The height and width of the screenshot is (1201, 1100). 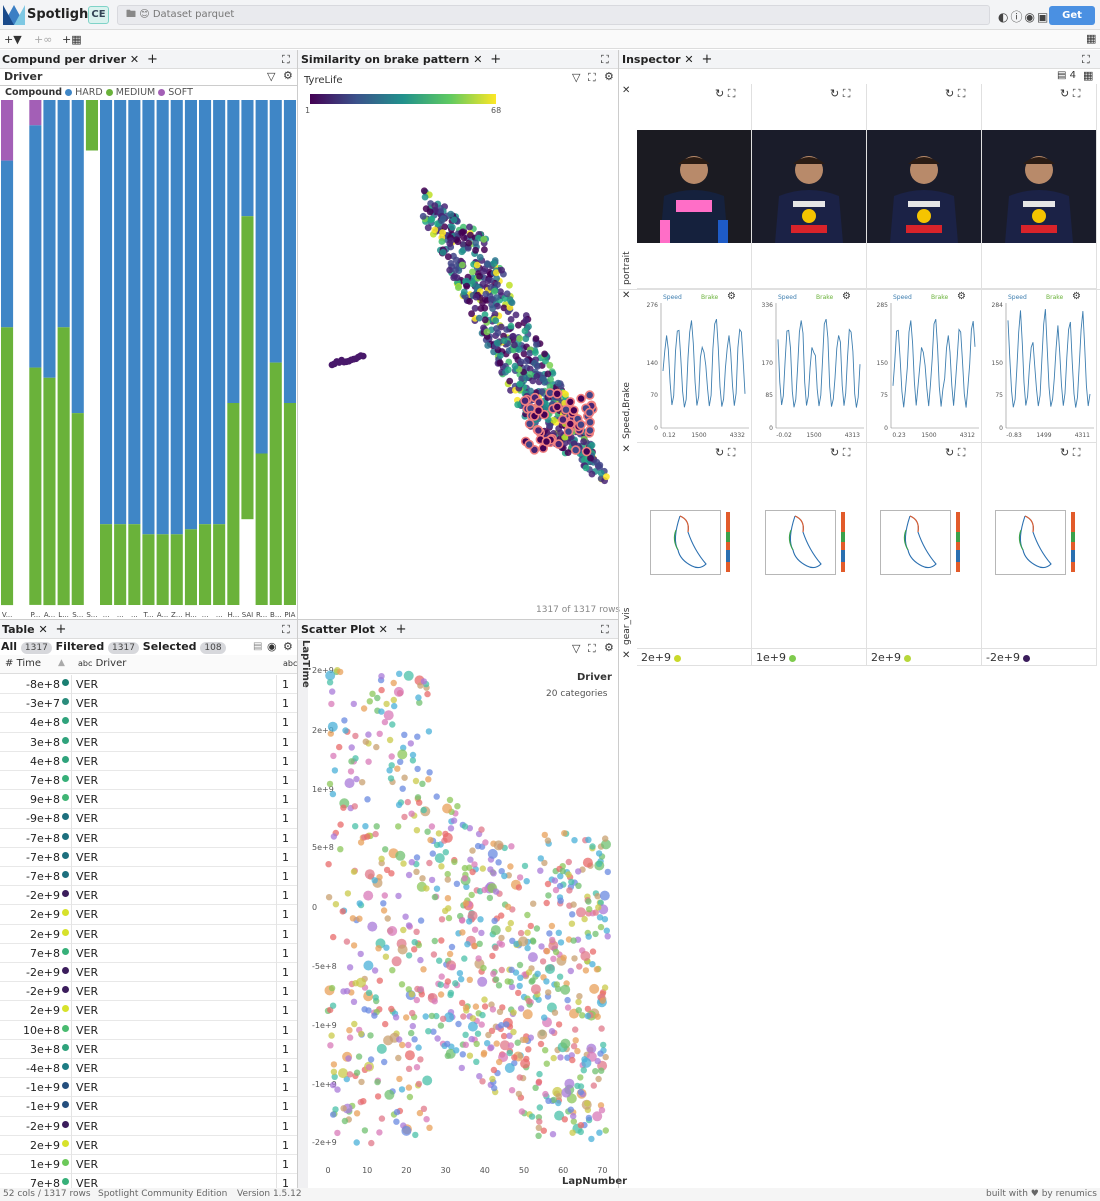 What do you see at coordinates (43, 39) in the screenshot?
I see `add-similarity-filter-button: +∞` at bounding box center [43, 39].